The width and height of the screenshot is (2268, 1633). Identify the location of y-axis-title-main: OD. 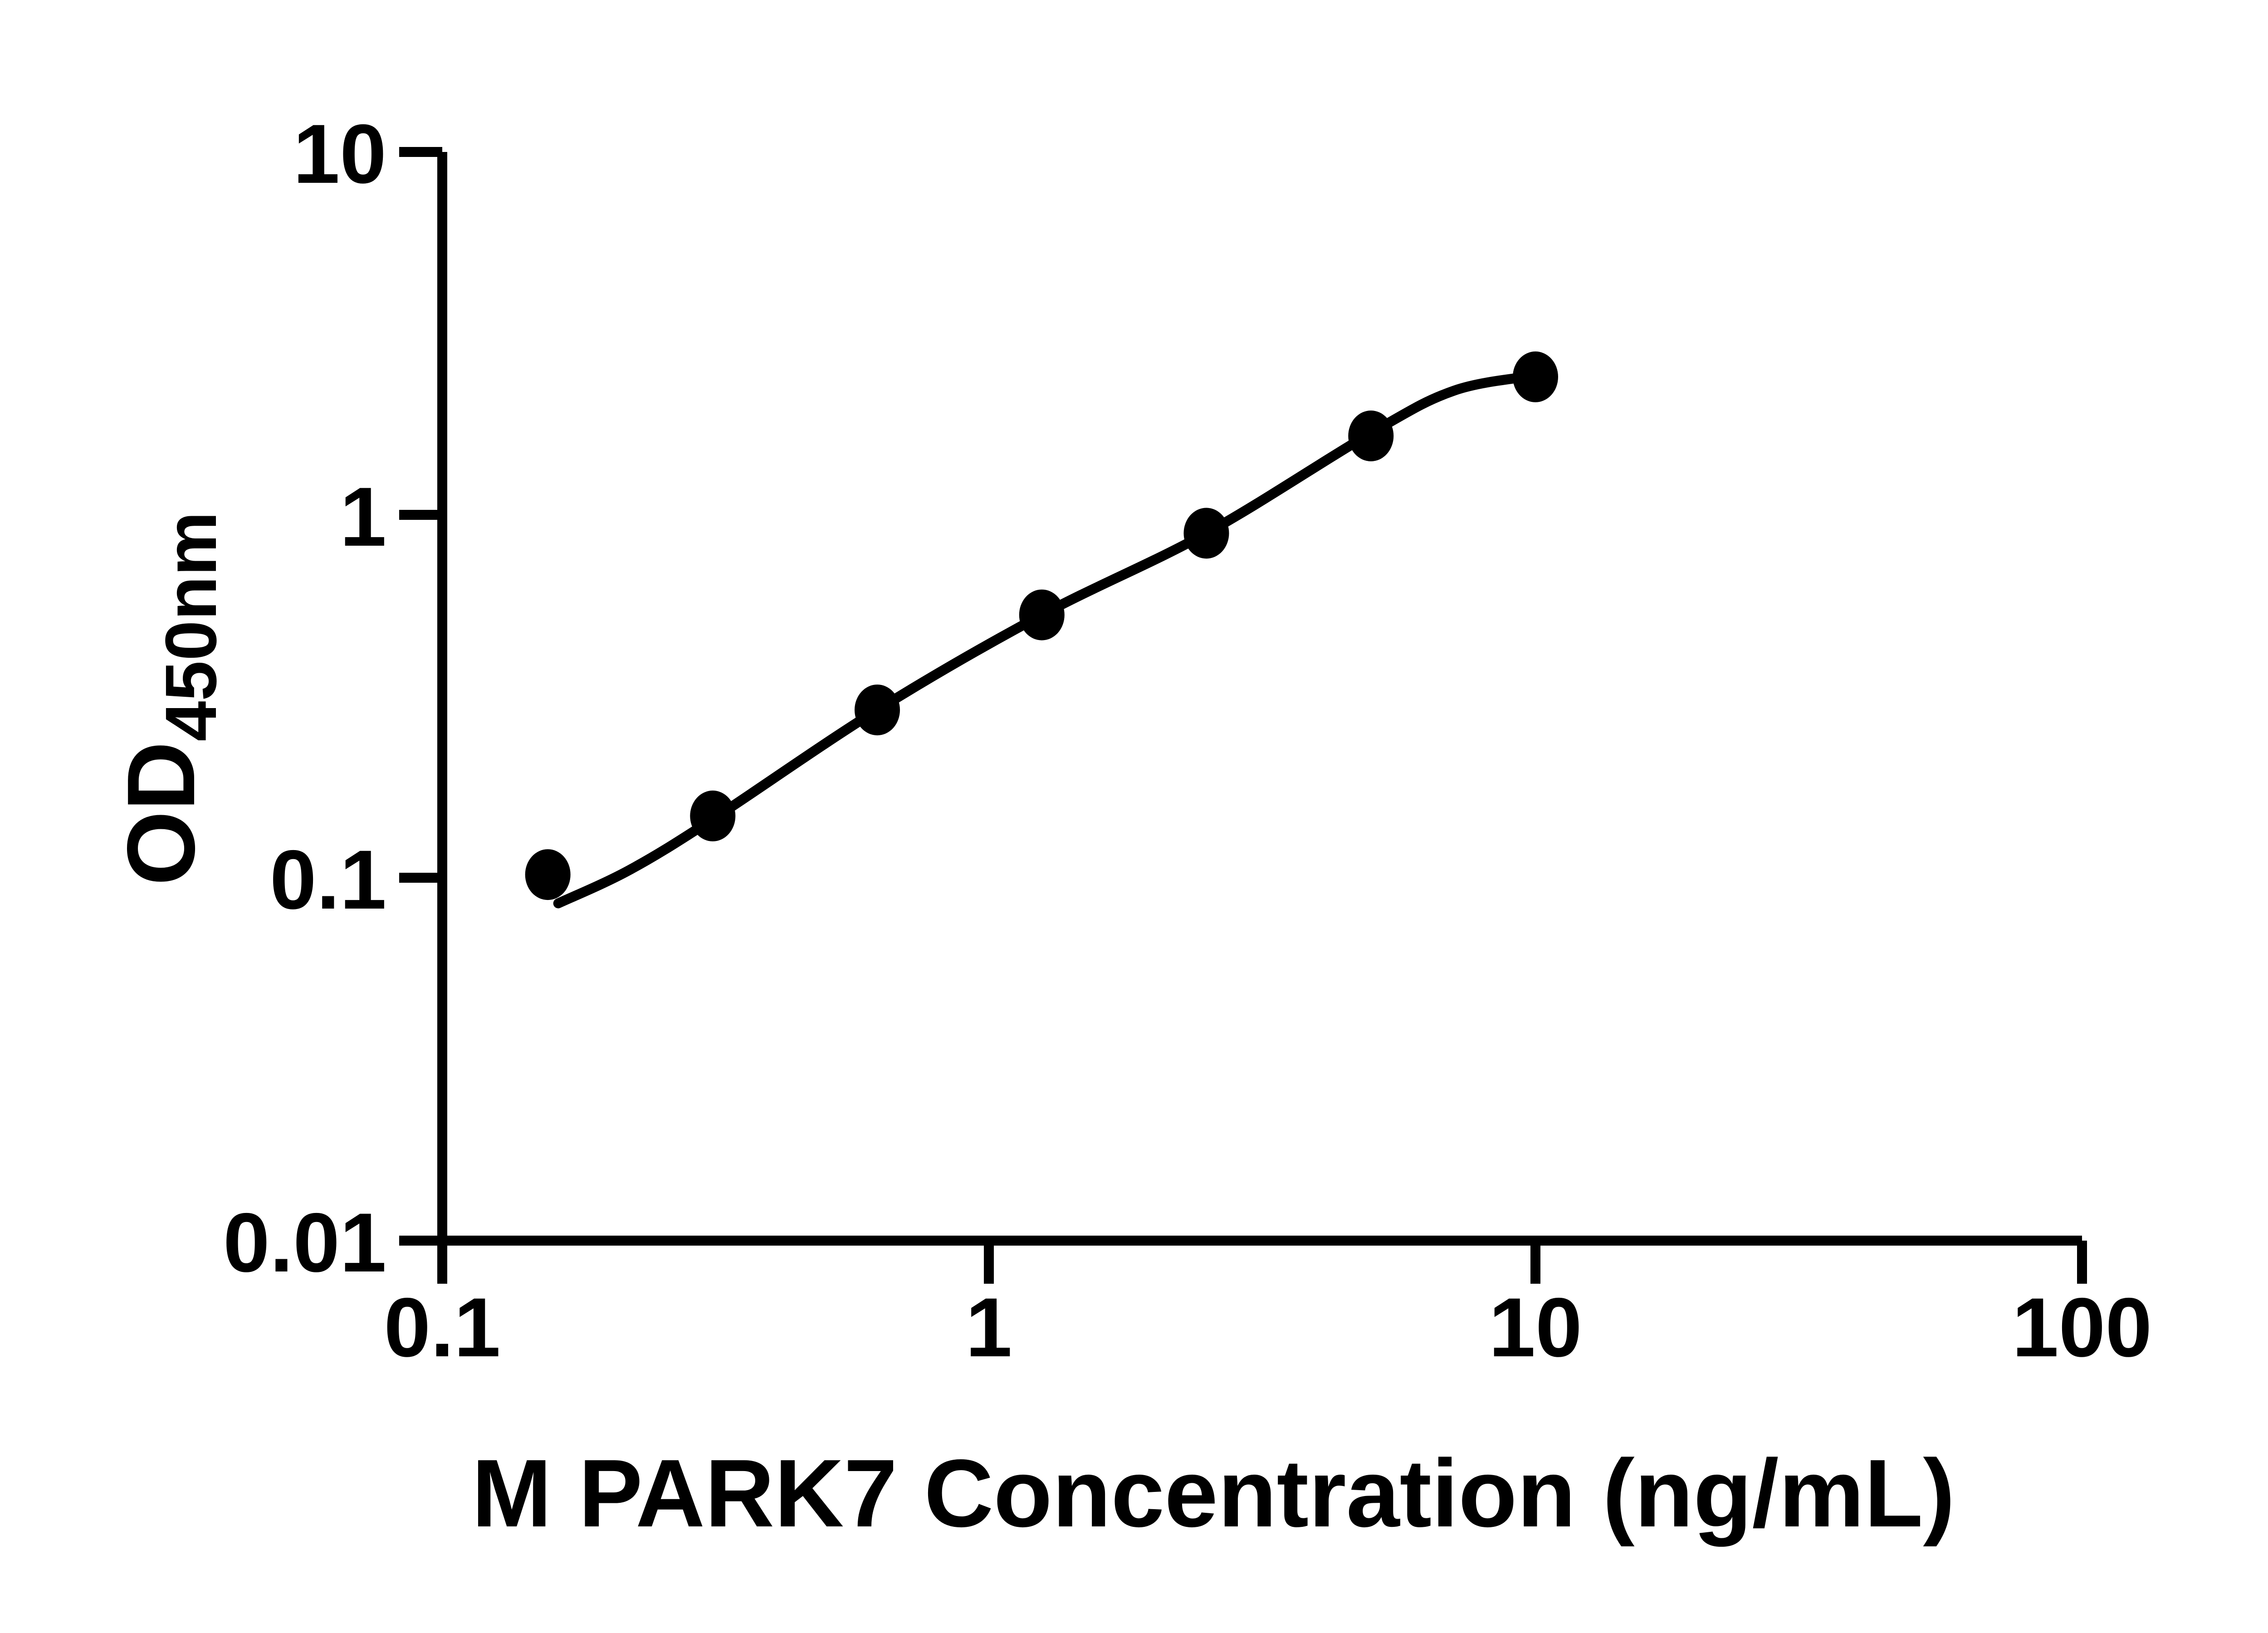
(161, 813).